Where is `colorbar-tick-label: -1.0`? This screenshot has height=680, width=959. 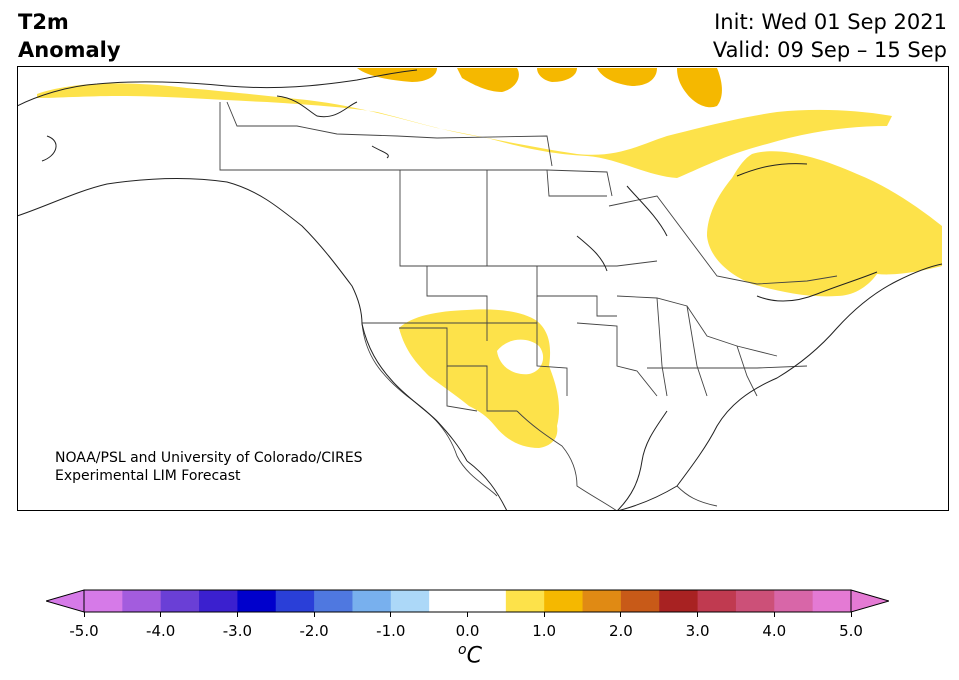
colorbar-tick-label: -1.0 is located at coordinates (391, 631).